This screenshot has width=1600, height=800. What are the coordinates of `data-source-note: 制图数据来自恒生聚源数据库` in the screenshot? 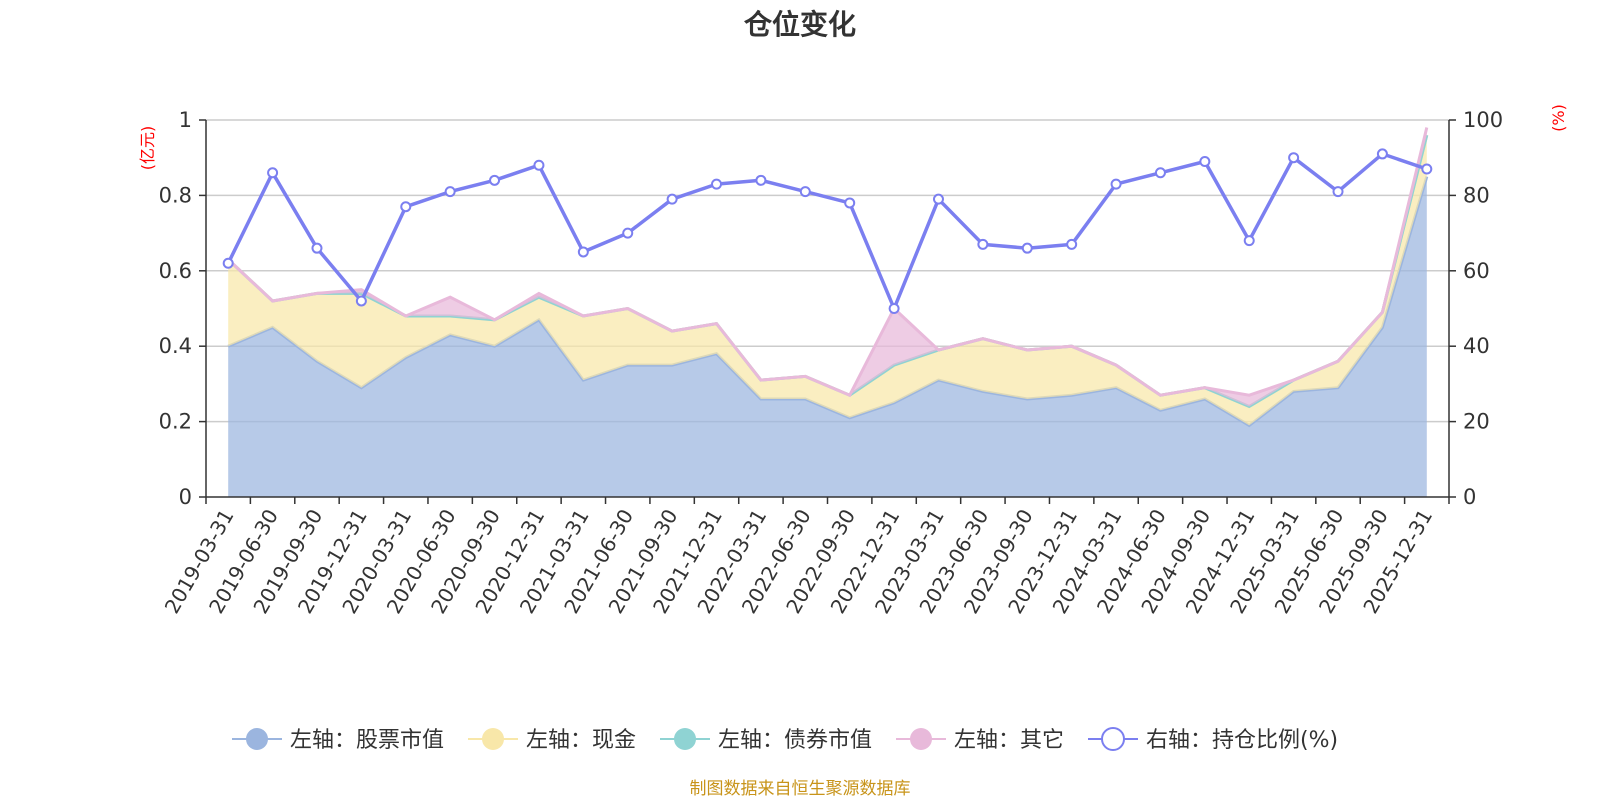 It's located at (800, 789).